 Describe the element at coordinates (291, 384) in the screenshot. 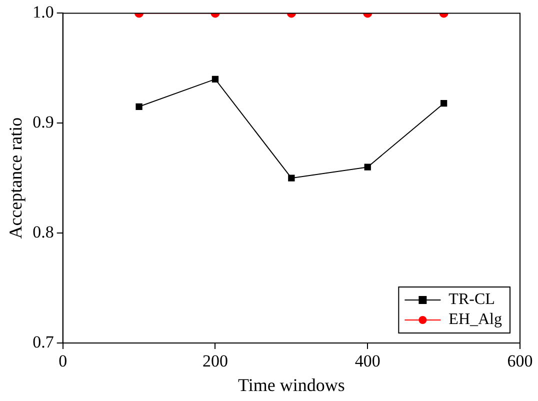

I see `x-axis-title: Time windows` at that location.